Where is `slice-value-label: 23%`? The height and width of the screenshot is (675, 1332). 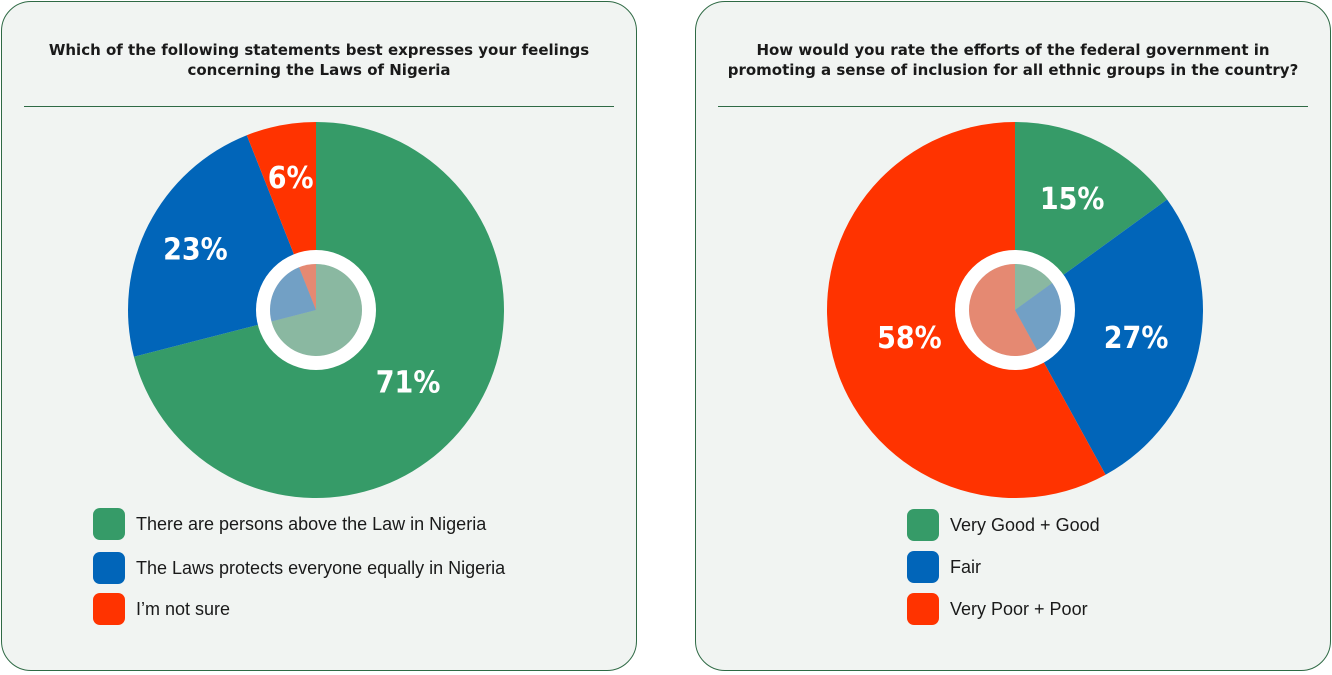 slice-value-label: 23% is located at coordinates (195, 250).